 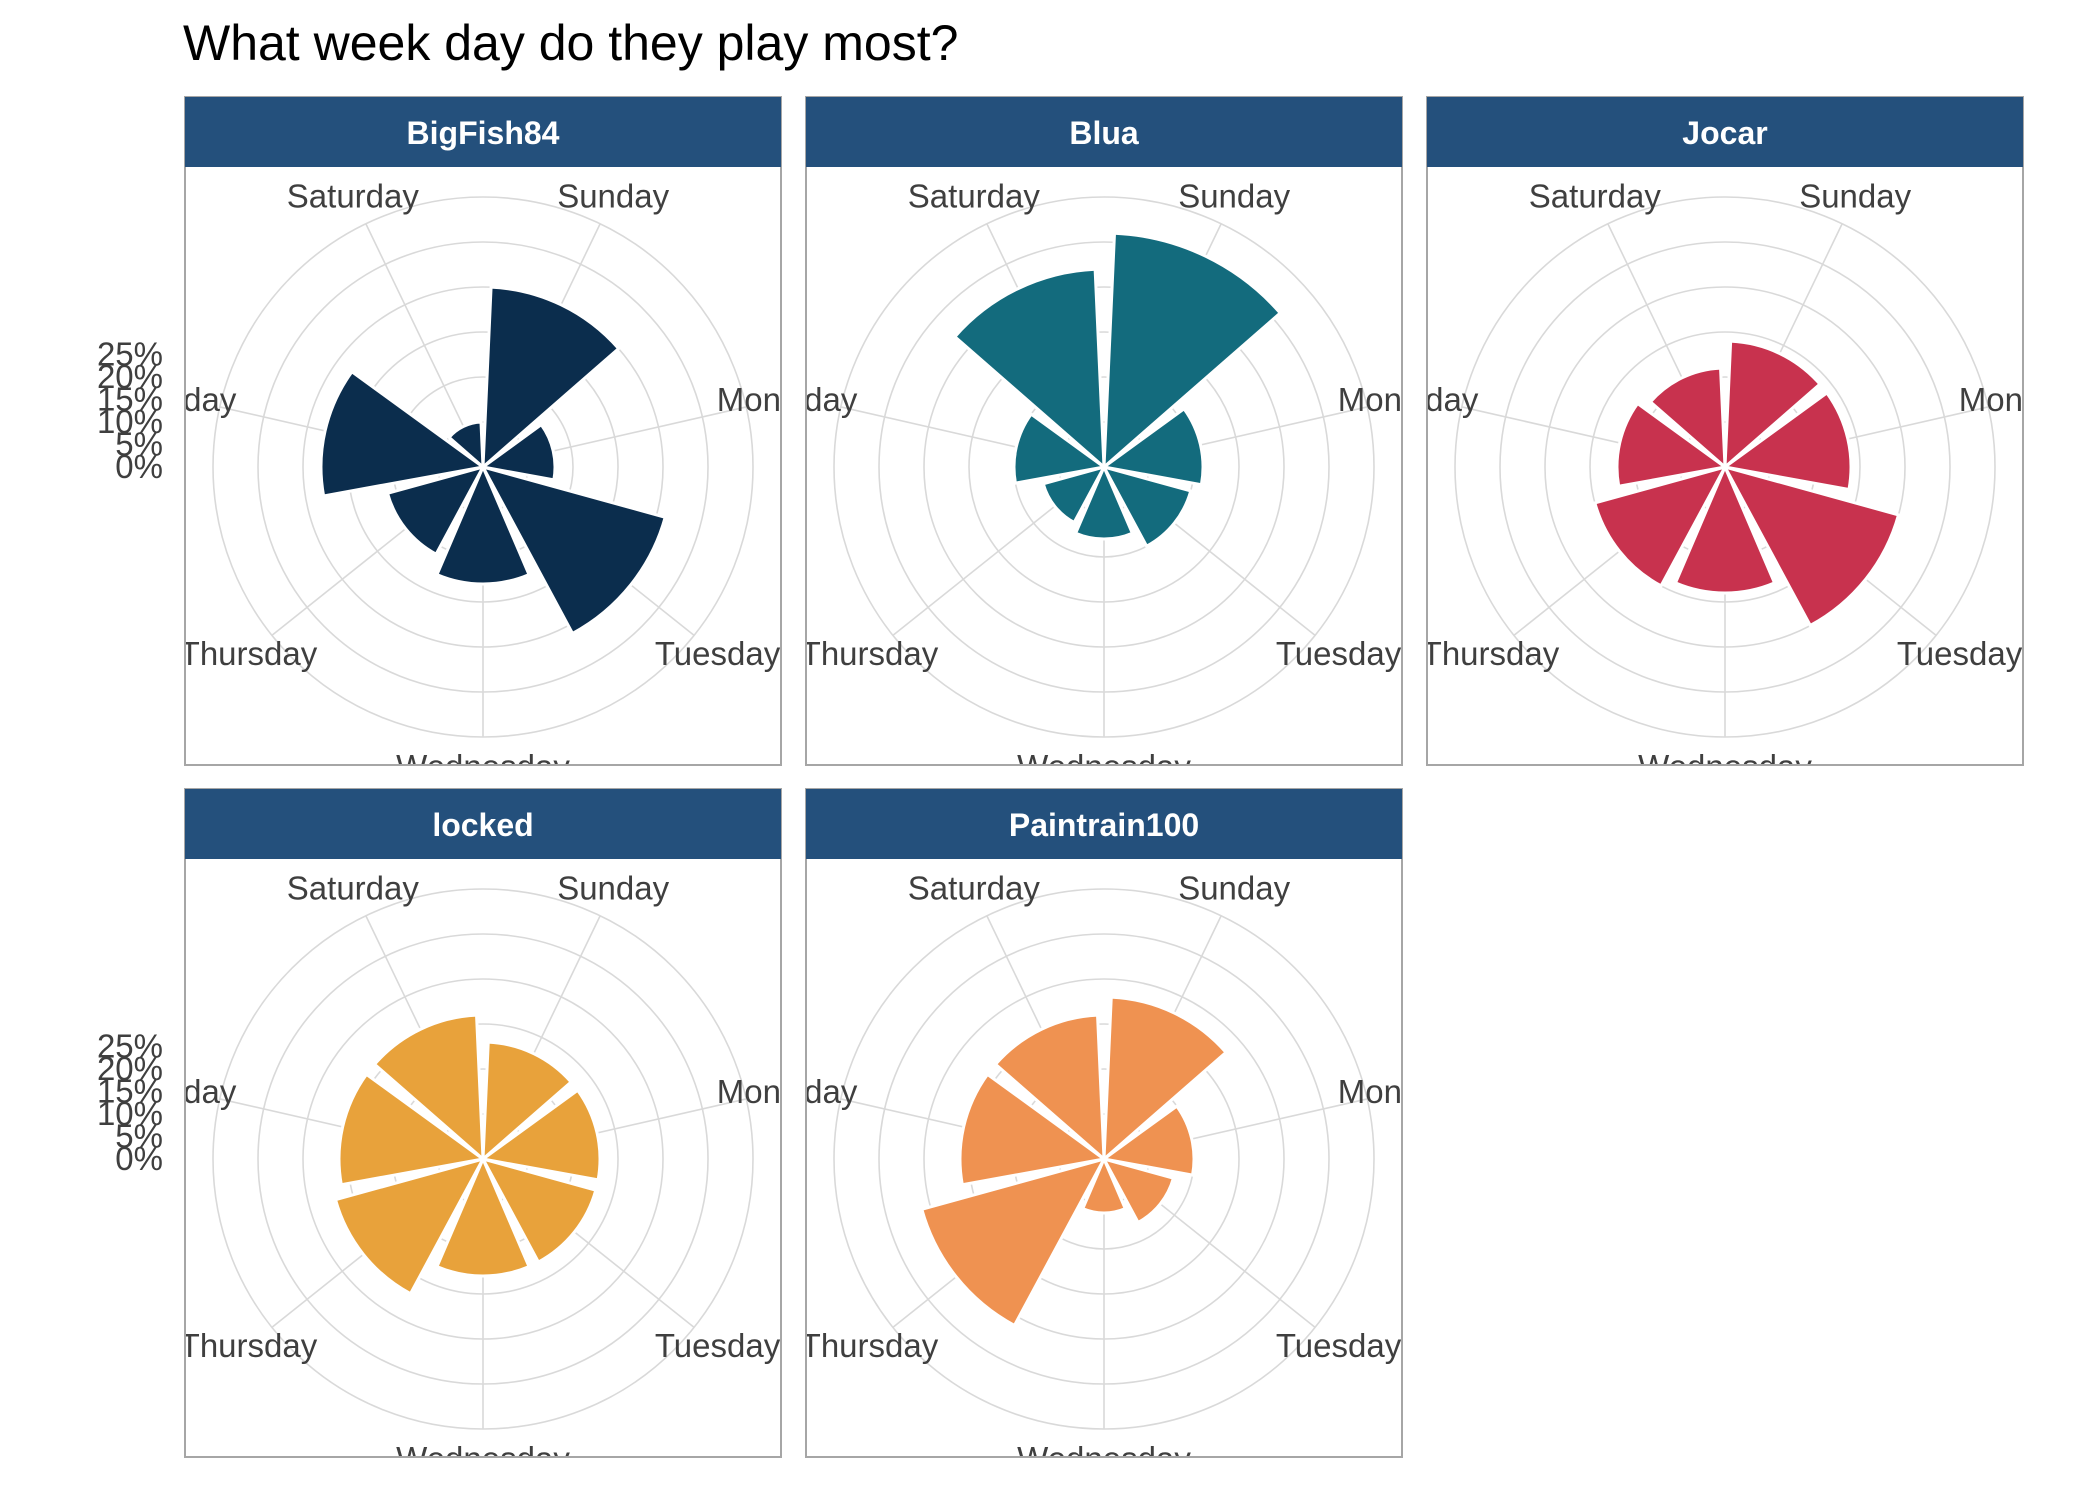 What do you see at coordinates (1165, 1079) in the screenshot?
I see `bar-Paintrain100-sunday` at bounding box center [1165, 1079].